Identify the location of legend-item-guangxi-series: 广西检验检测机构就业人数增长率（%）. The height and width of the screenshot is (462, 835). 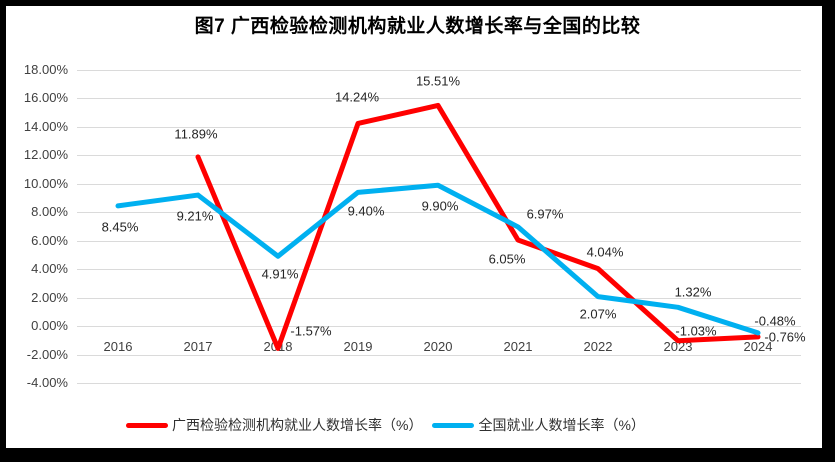
(274, 425).